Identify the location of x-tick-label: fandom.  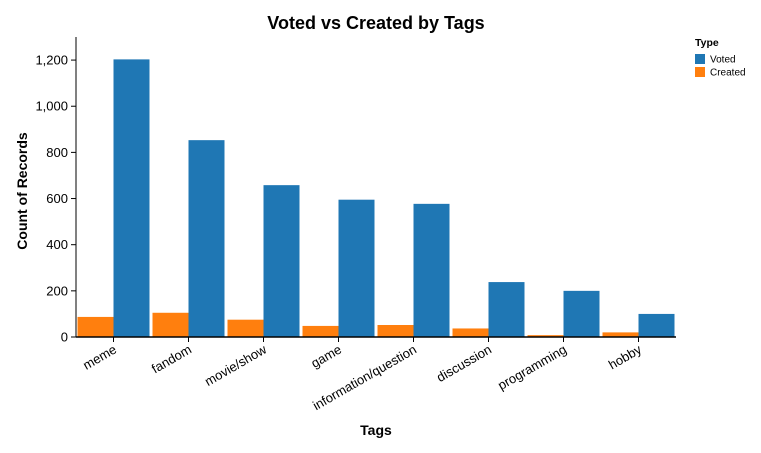
(171, 359).